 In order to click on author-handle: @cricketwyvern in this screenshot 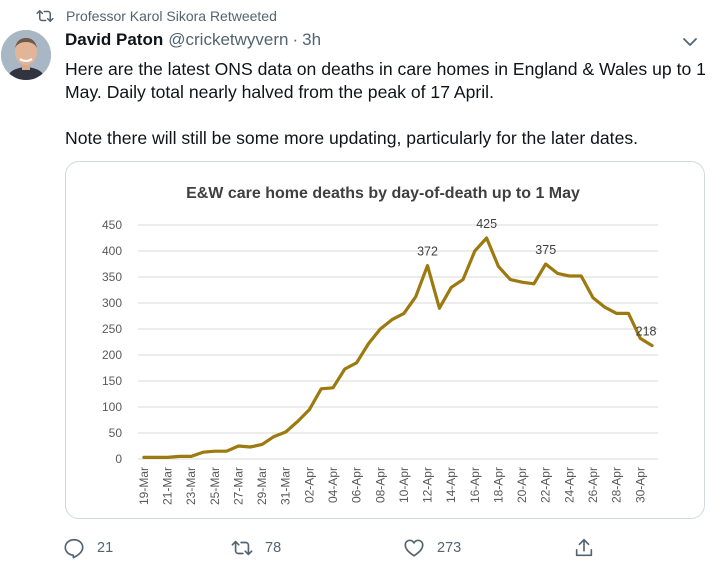, I will do `click(228, 39)`.